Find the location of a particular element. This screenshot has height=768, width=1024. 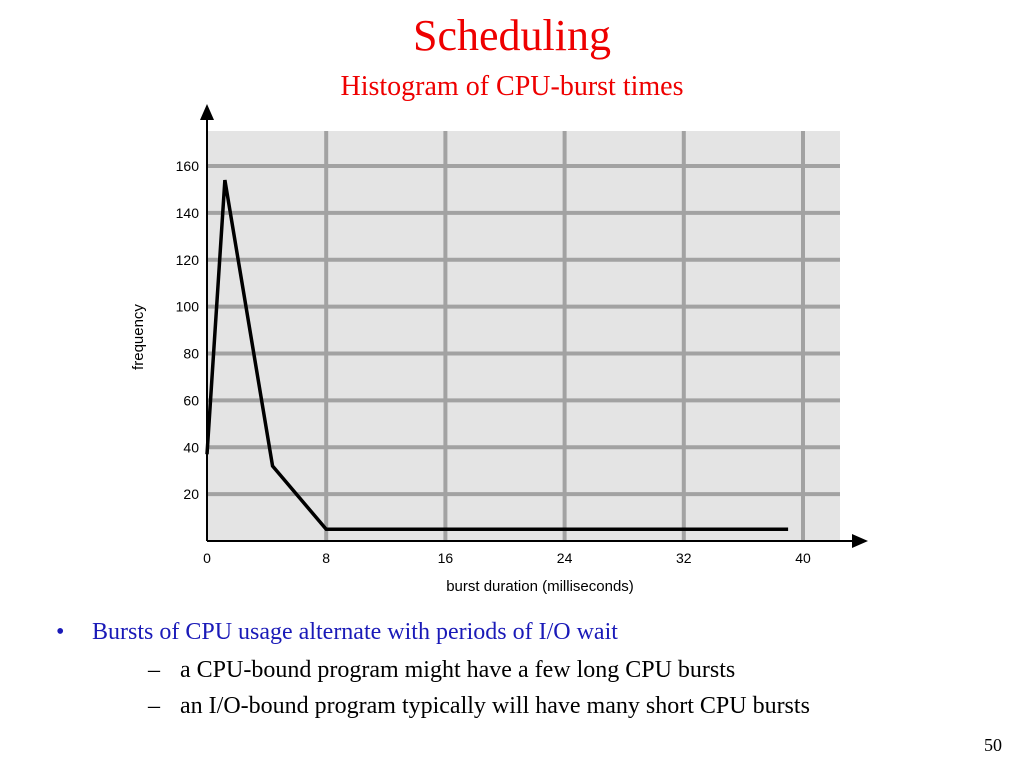

y-axis-label: frequency is located at coordinates (138, 337).